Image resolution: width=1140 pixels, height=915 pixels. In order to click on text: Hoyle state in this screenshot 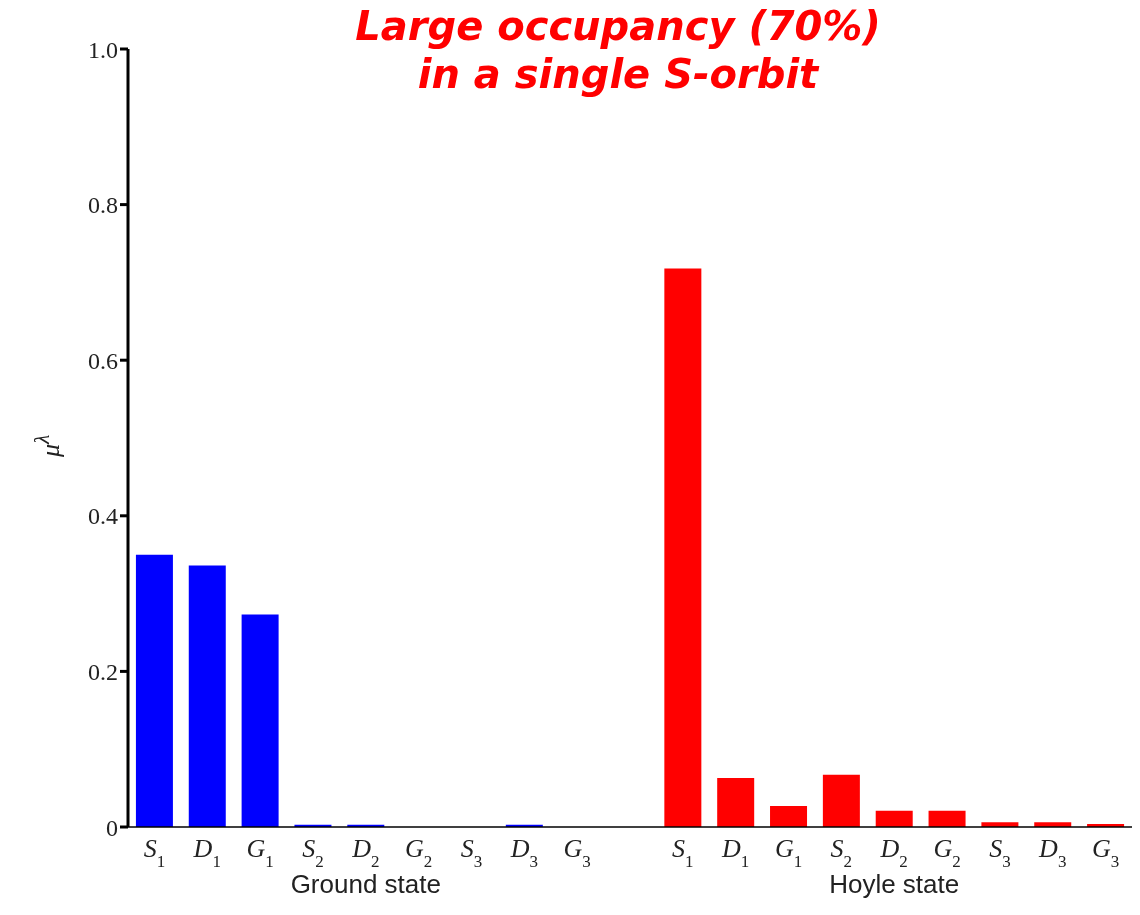, I will do `click(894, 884)`.